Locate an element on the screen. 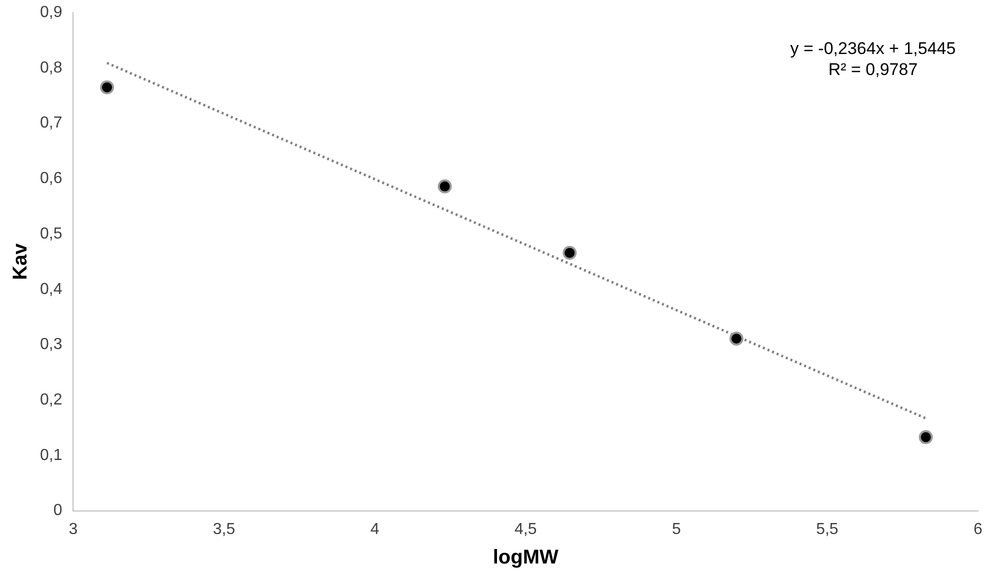  annotation: R² = 0,9787 is located at coordinates (873, 69).